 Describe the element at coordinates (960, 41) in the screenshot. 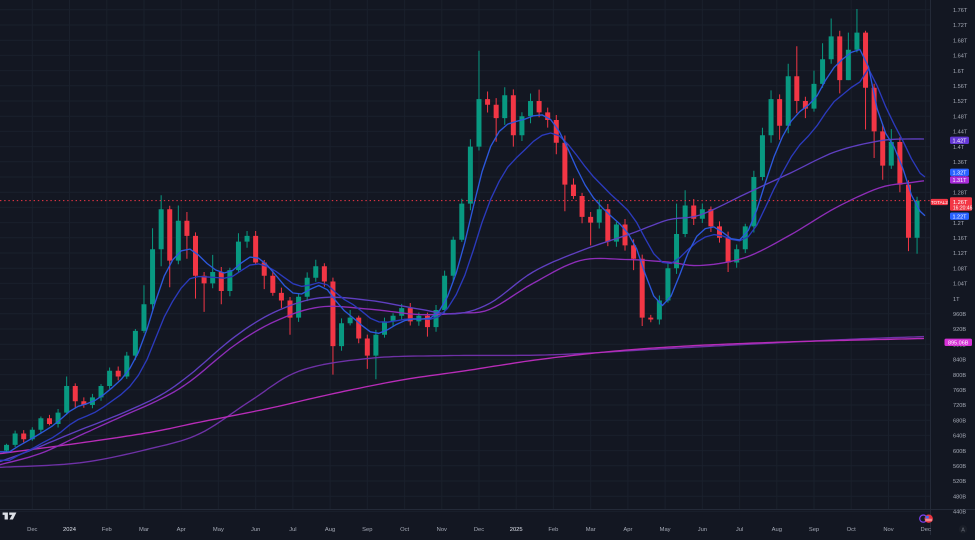

I see `svg-text: 1.68T` at that location.